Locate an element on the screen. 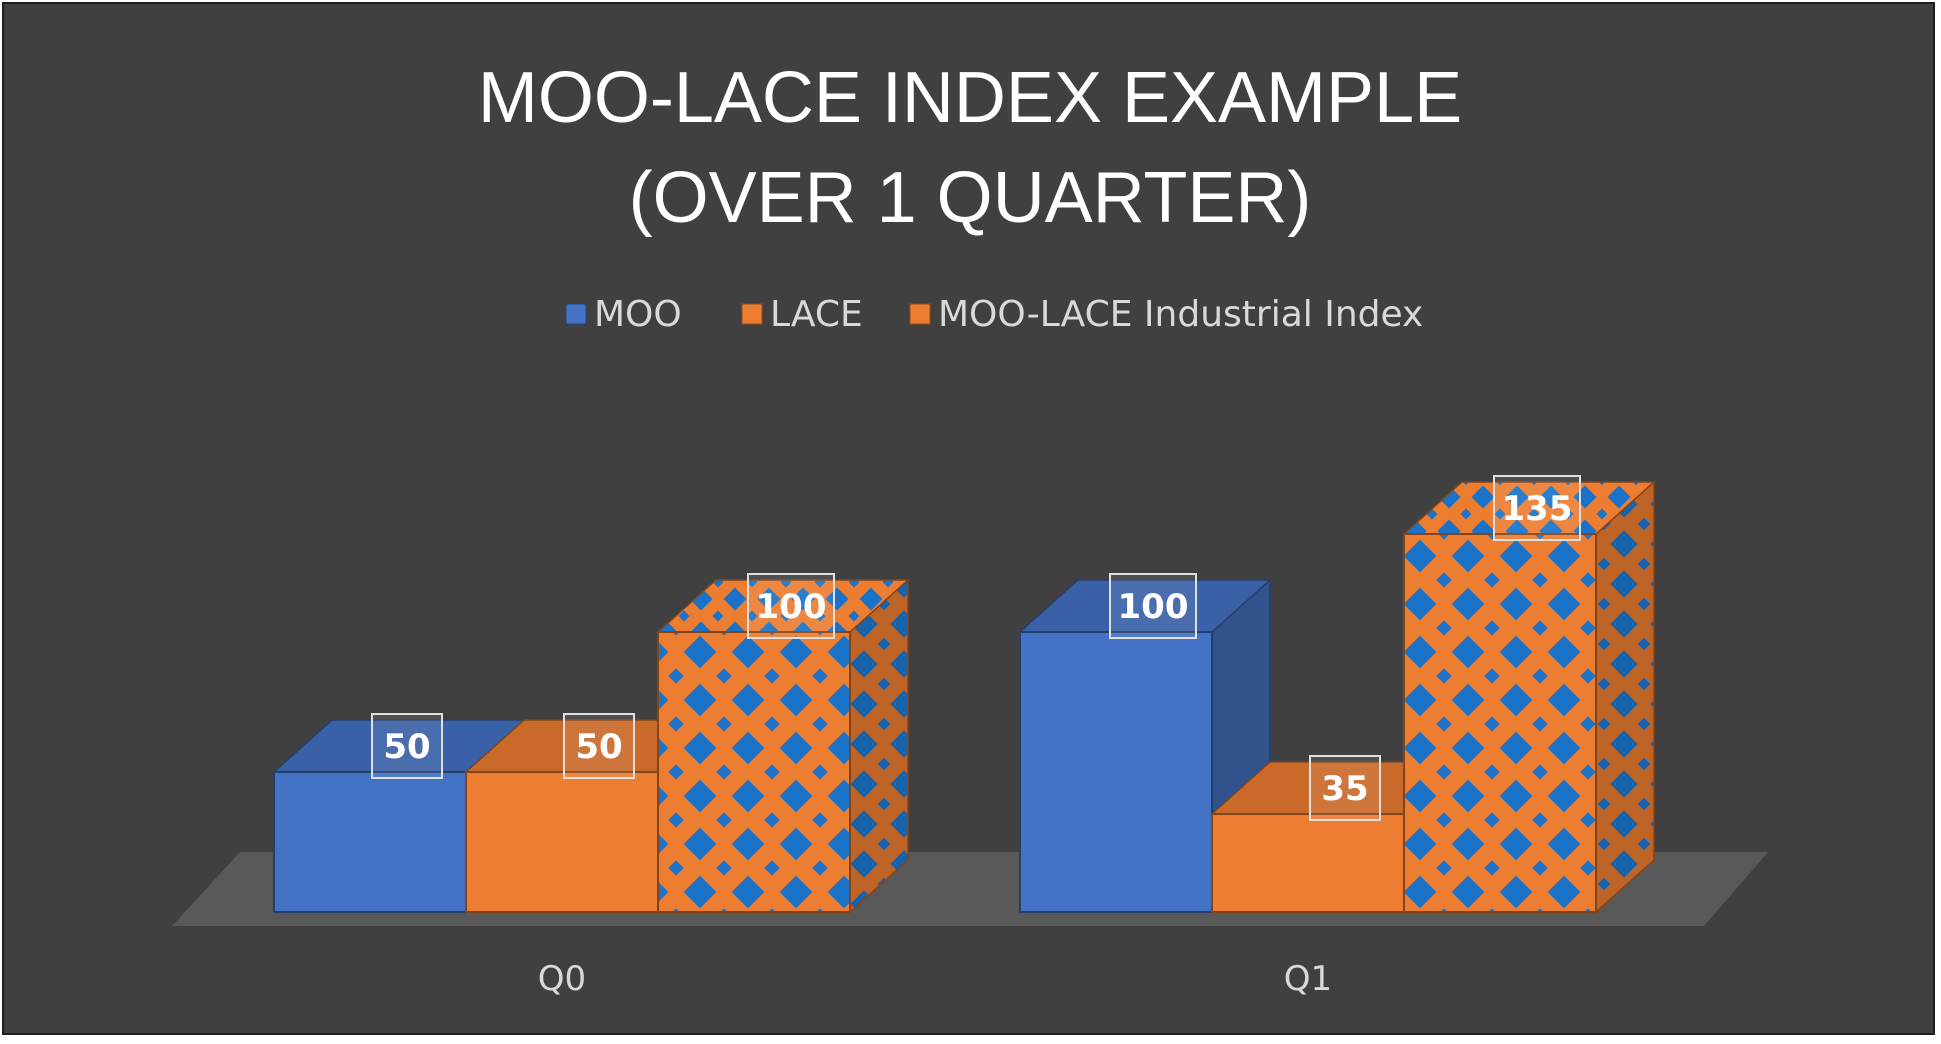 The height and width of the screenshot is (1044, 1941). data-label-q1-series-1: 100 is located at coordinates (1153, 606).